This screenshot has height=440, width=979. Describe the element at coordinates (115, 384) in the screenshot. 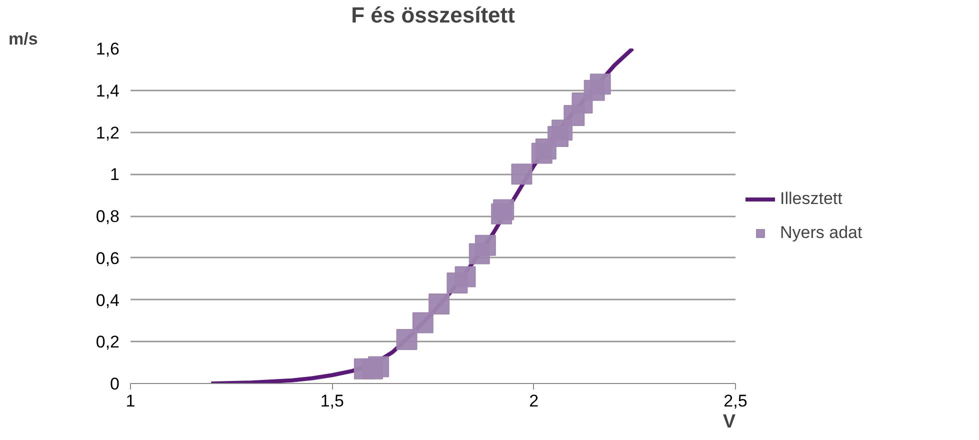

I see `y-tick-label: 0` at that location.